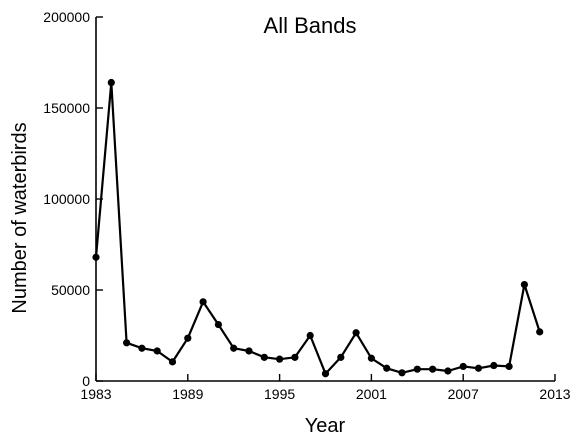  Describe the element at coordinates (86, 381) in the screenshot. I see `y-tick-label: 0` at that location.